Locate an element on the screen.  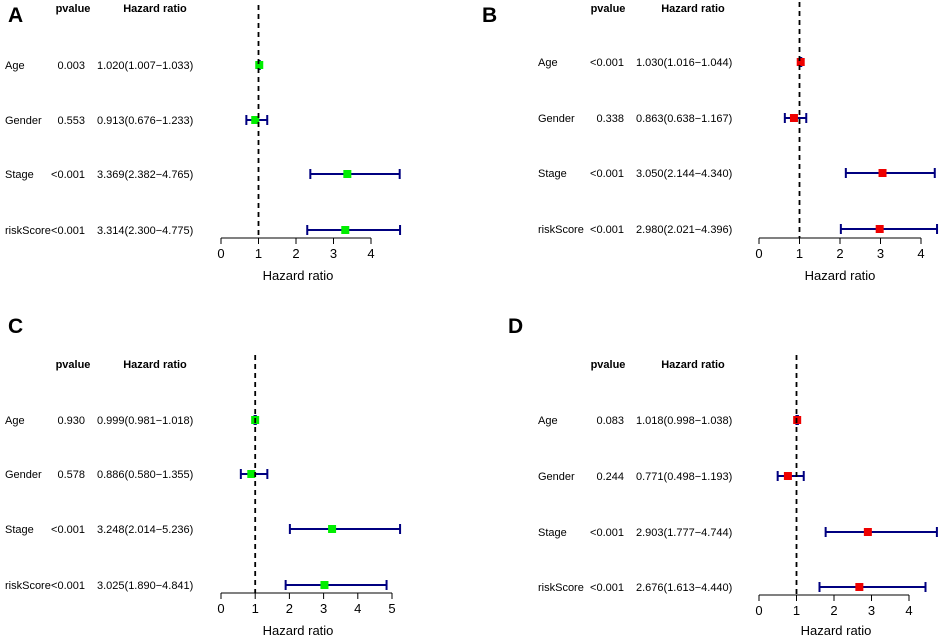
row-age: Age <0.001 1.030(1.016−1.044) is located at coordinates (671, 63).